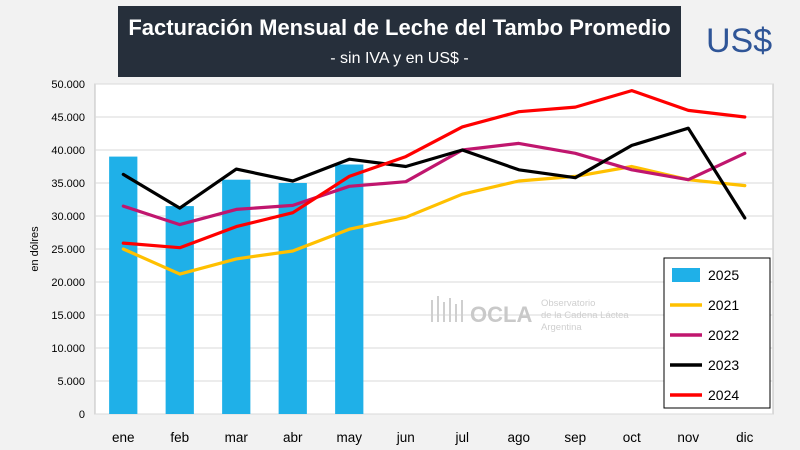 This screenshot has height=450, width=800. Describe the element at coordinates (632, 437) in the screenshot. I see `x-tick-label: oct` at that location.